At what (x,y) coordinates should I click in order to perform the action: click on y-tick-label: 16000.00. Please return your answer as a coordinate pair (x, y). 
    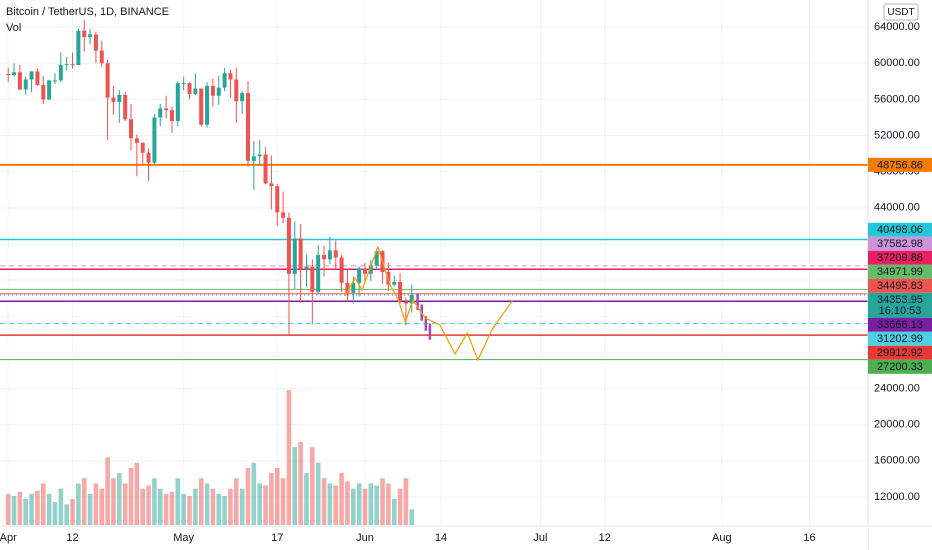
    Looking at the image, I should click on (897, 461).